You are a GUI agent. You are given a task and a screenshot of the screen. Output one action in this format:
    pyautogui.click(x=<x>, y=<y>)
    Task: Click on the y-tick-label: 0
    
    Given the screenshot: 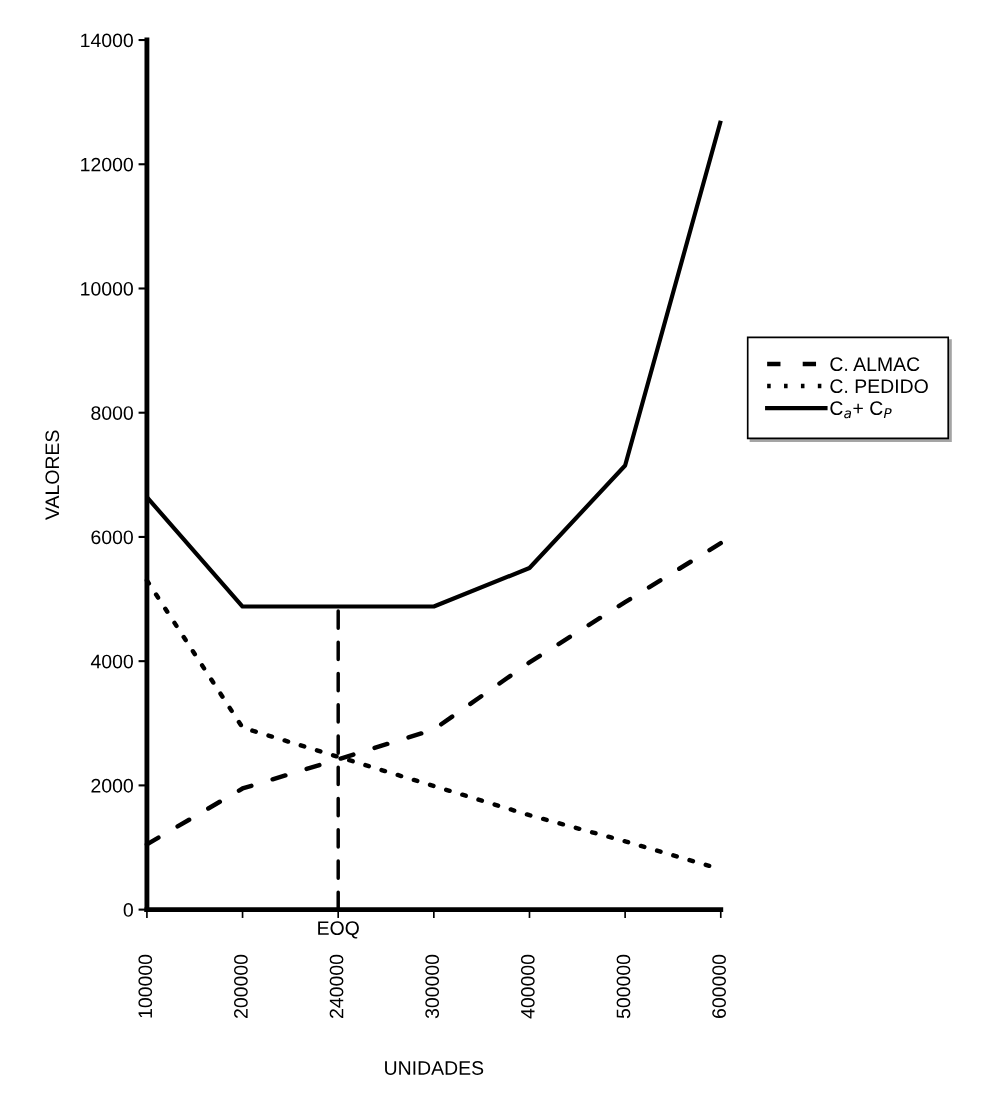 What is the action you would take?
    pyautogui.click(x=128, y=910)
    